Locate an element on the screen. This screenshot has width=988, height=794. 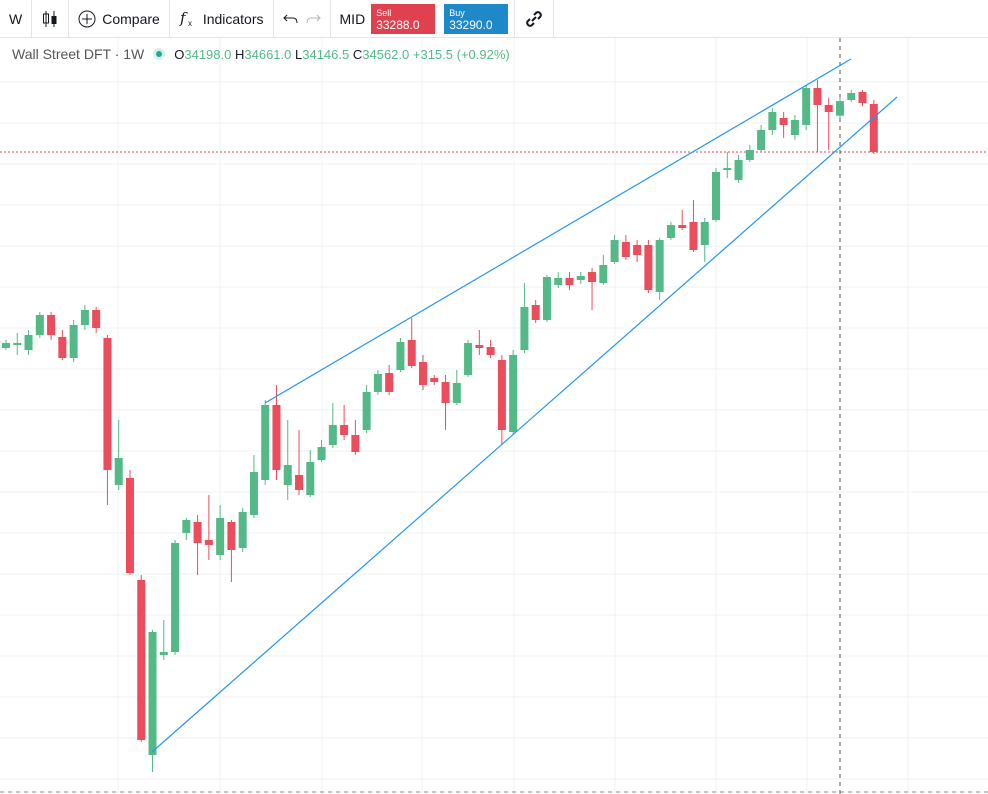
chart-type-button is located at coordinates (51, 19).